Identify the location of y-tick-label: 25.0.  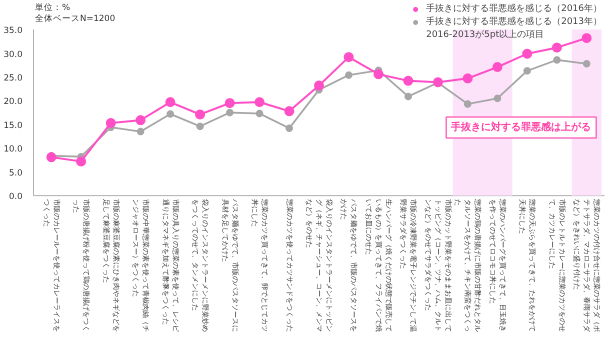
(13, 79).